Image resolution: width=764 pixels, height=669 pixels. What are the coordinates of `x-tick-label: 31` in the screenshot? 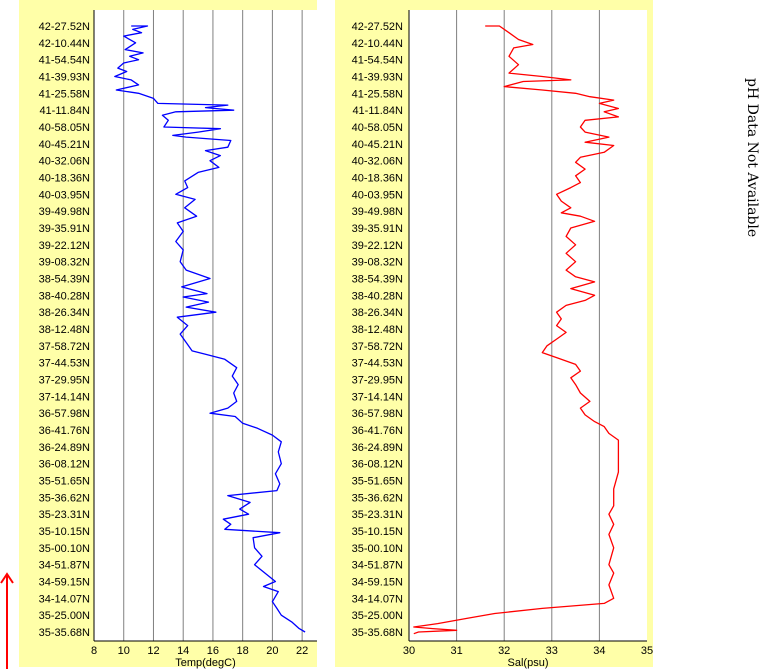 It's located at (456, 651).